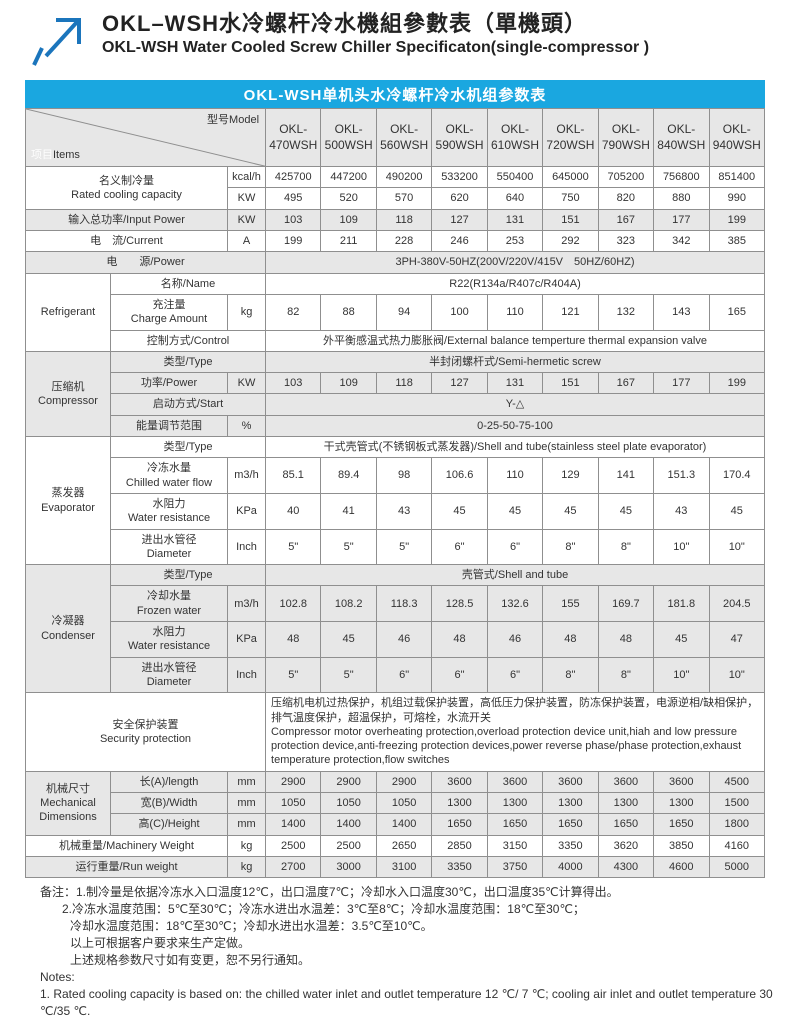 Image resolution: width=790 pixels, height=1020 pixels. What do you see at coordinates (396, 675) in the screenshot?
I see `row-condenser-pipe-diameter: 进出水管径 Diameter Inch 5" 5" 6" 6" 6" 8" 8" 10" 10"` at bounding box center [396, 675].